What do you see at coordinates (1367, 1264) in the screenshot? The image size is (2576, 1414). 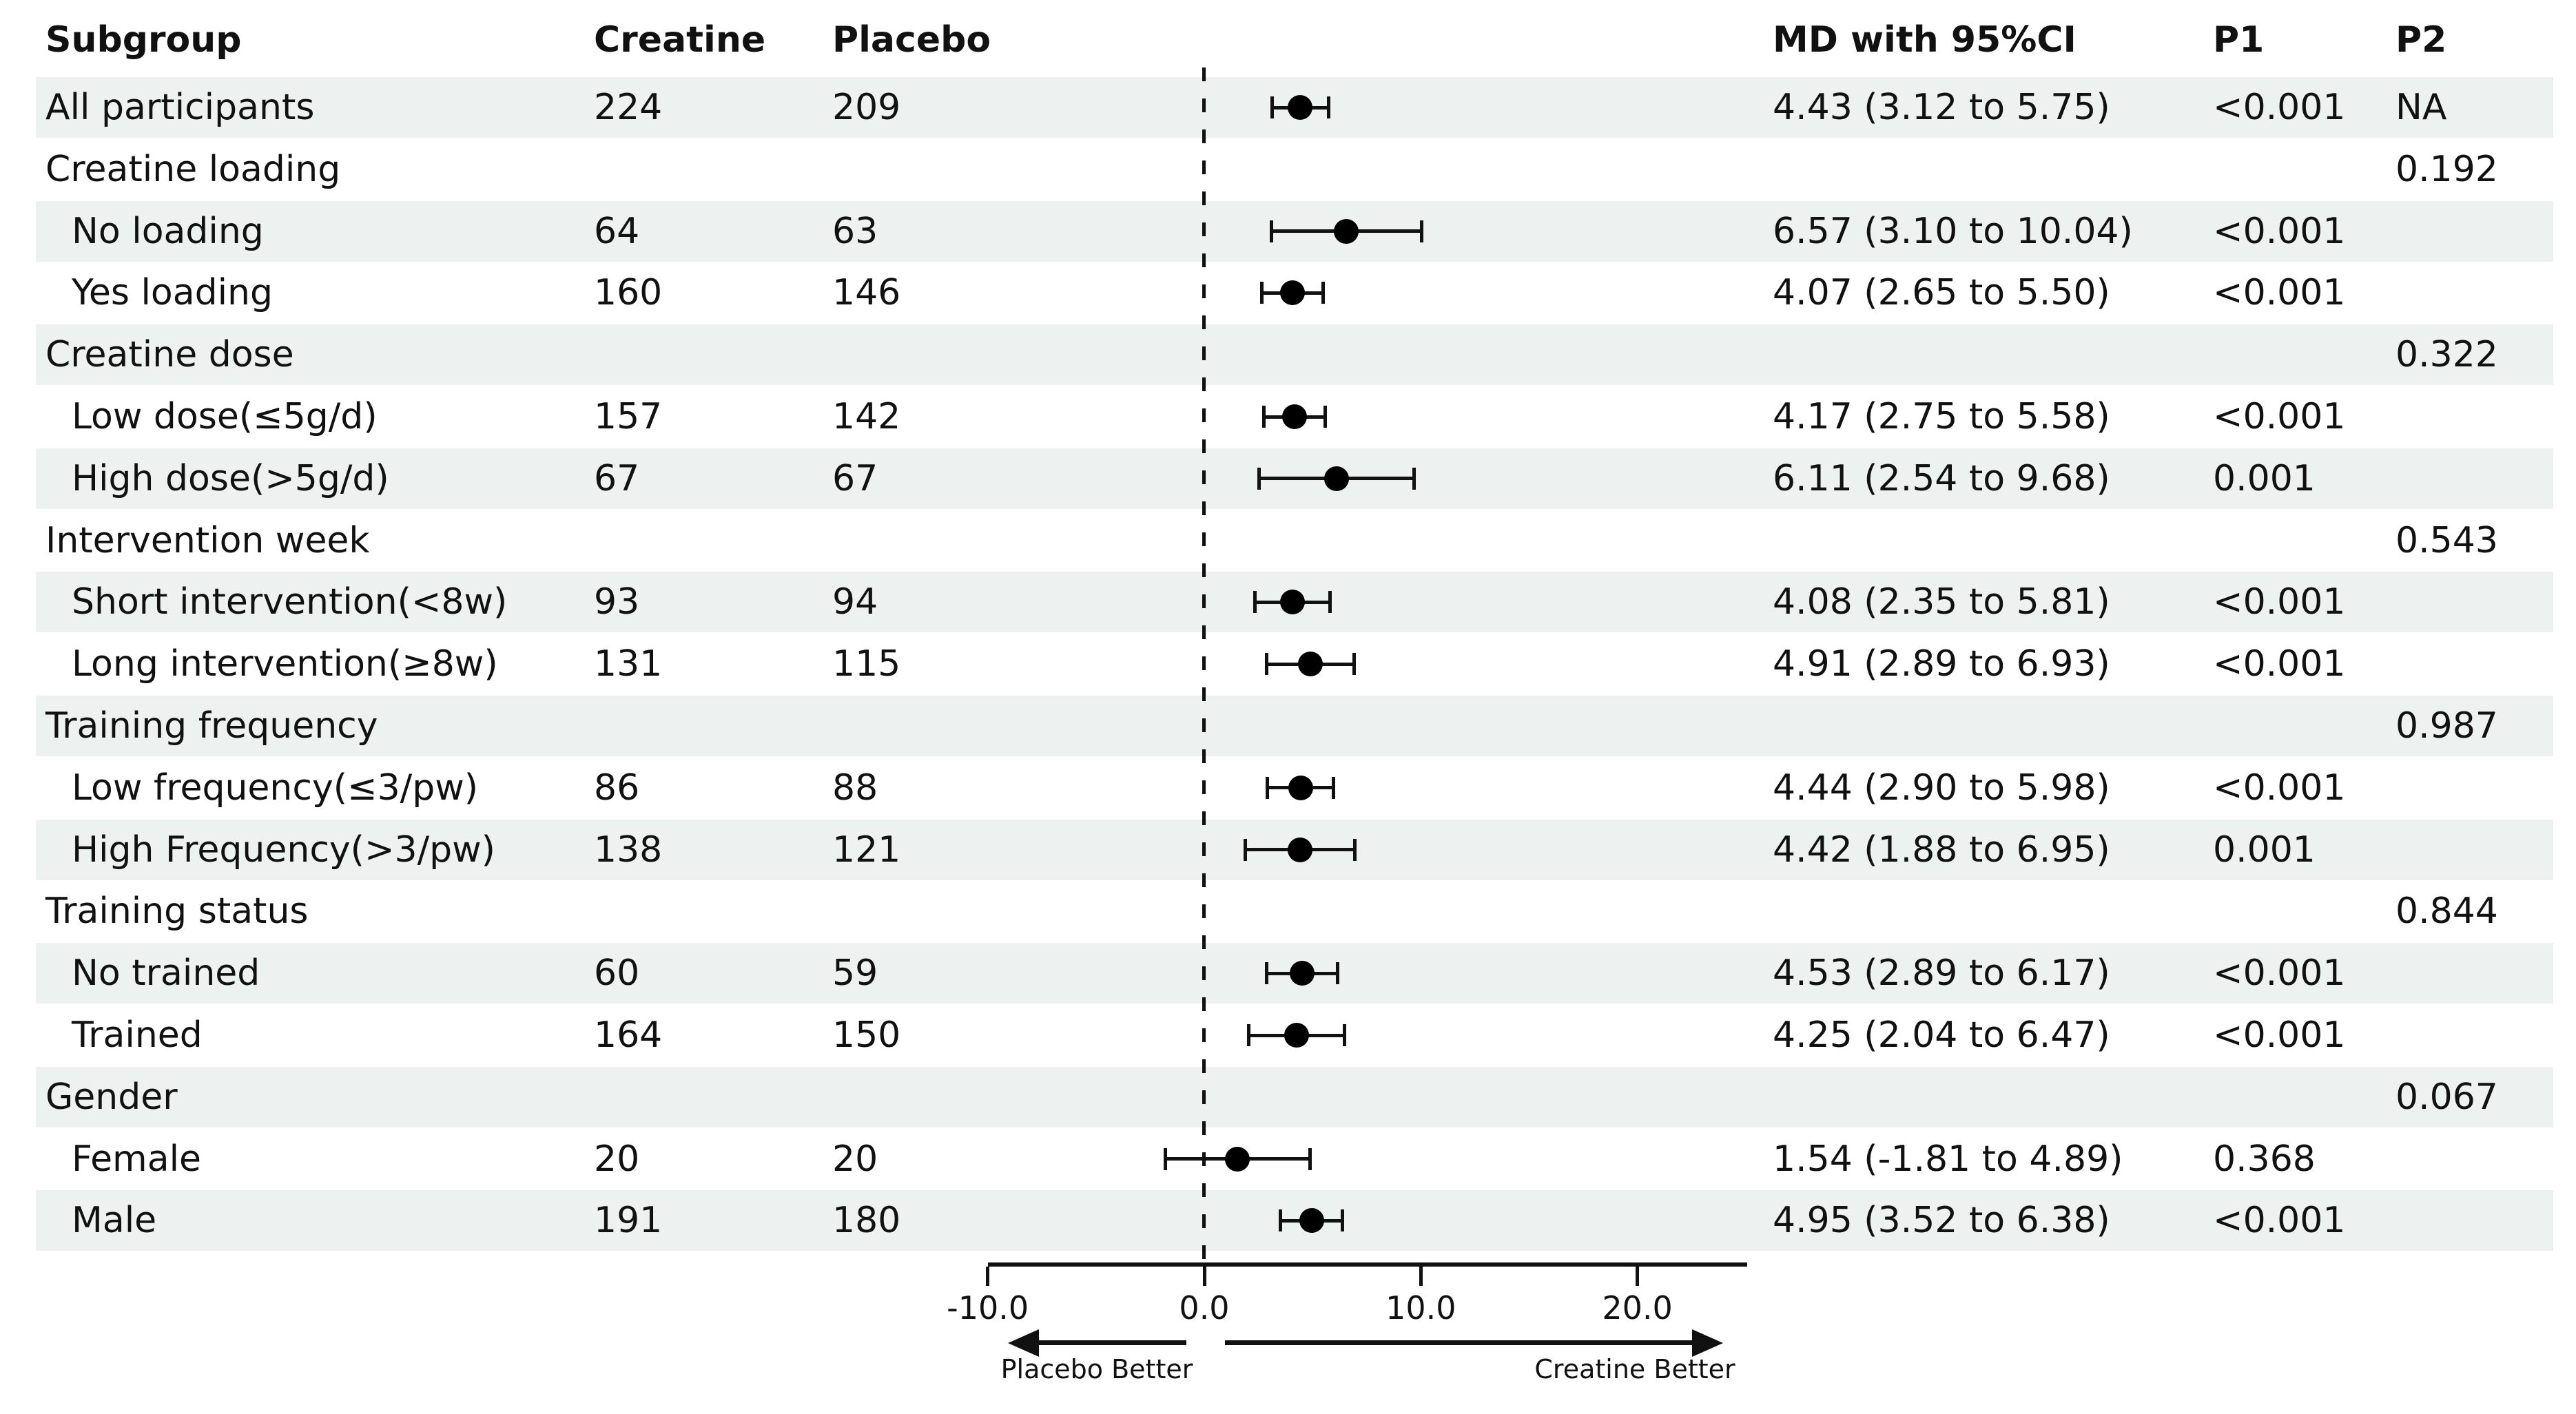 I see `x-axis-line` at bounding box center [1367, 1264].